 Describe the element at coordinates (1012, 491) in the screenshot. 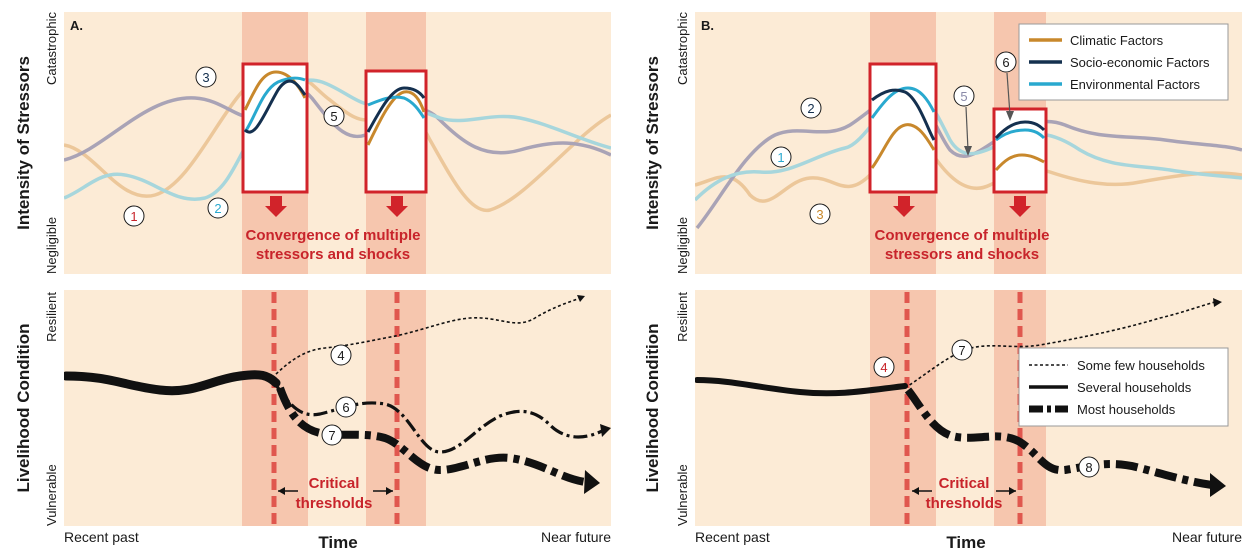

I see `critical-arrowhead-right-b` at that location.